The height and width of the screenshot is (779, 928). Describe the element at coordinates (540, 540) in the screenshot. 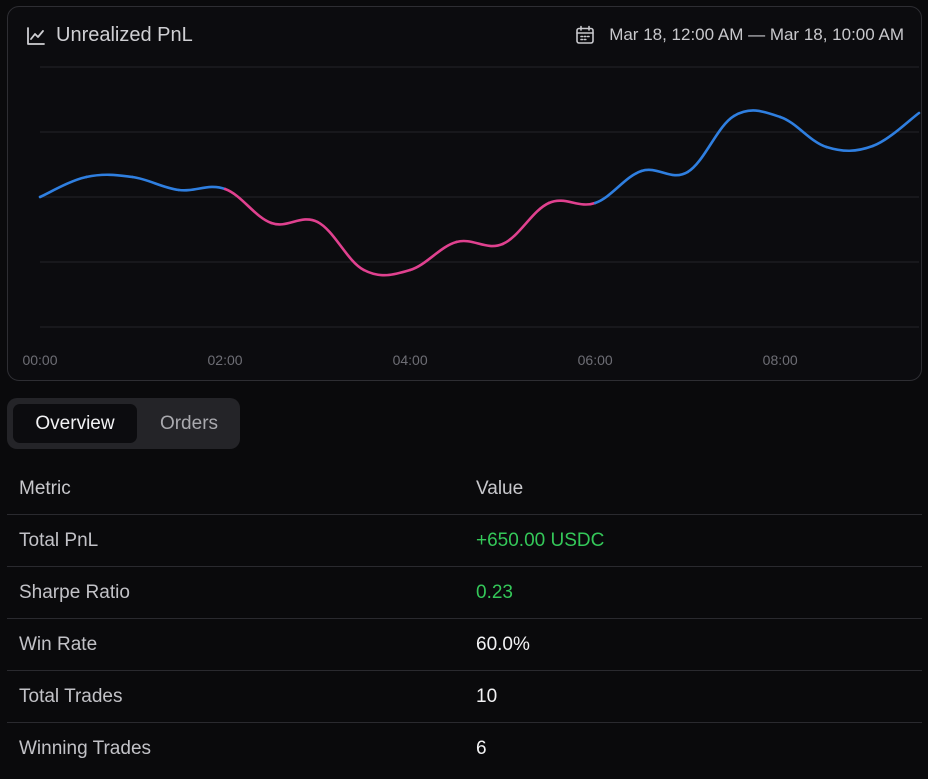

I see `metric-value: +650.00 USDC` at that location.